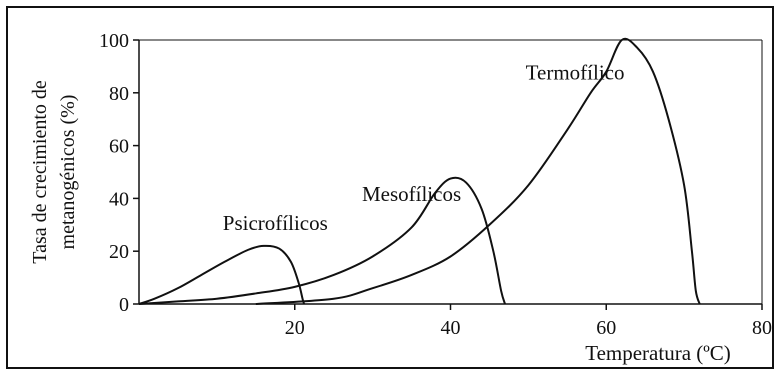 Image resolution: width=782 pixels, height=377 pixels. What do you see at coordinates (114, 41) in the screenshot?
I see `y-tick-label: 100` at bounding box center [114, 41].